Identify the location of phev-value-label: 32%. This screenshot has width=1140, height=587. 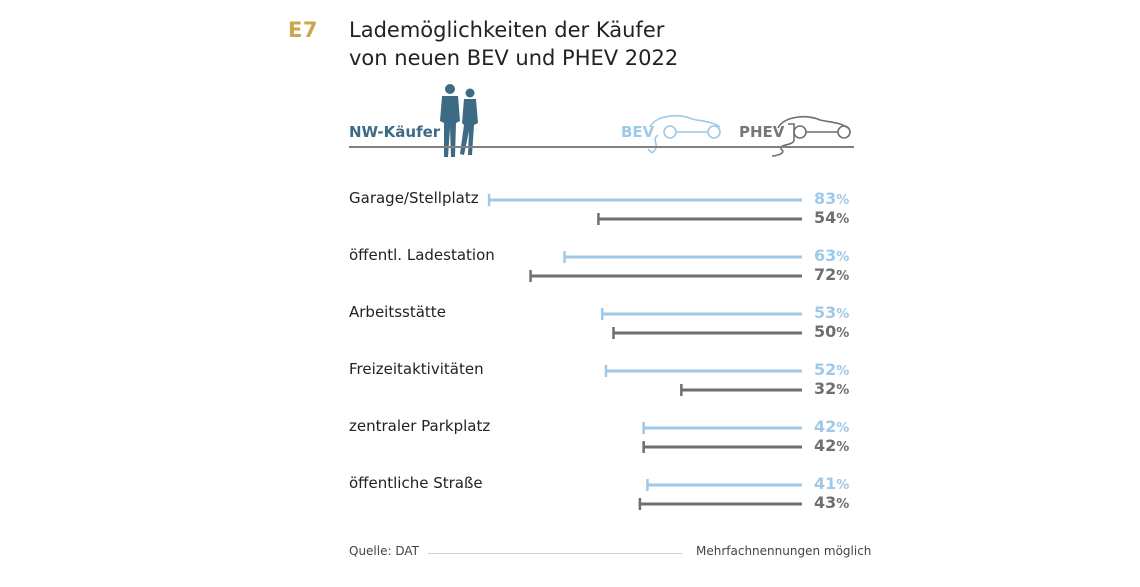
(831, 388).